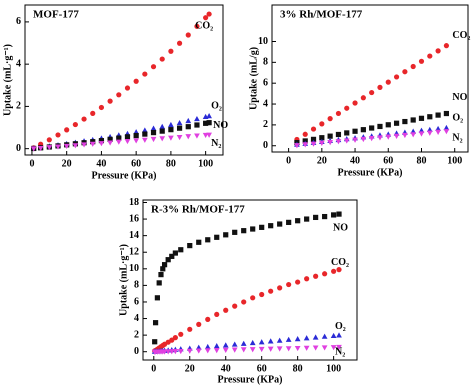  Describe the element at coordinates (153, 368) in the screenshot. I see `x-tick-label: 0` at that location.